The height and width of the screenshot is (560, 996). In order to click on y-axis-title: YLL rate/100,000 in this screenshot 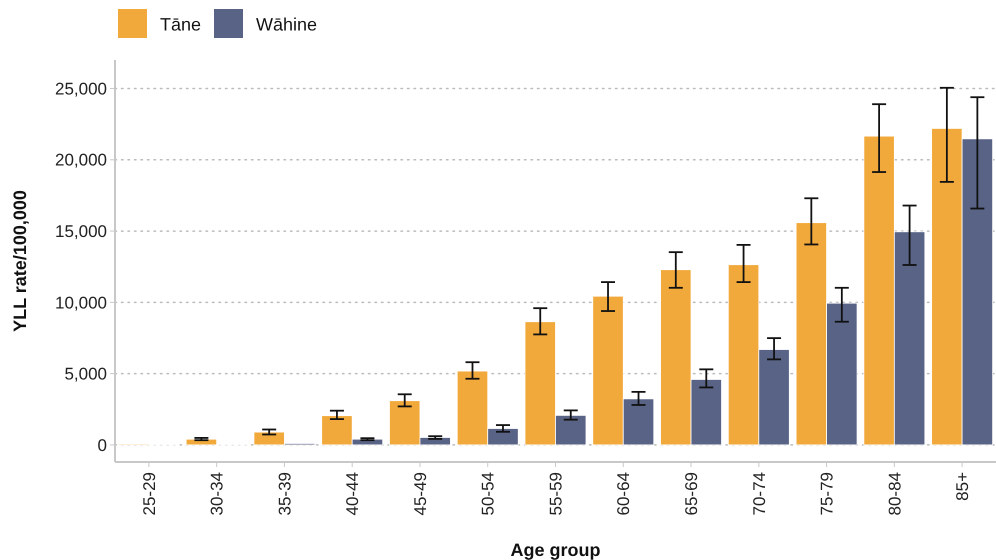, I will do `click(20, 261)`.